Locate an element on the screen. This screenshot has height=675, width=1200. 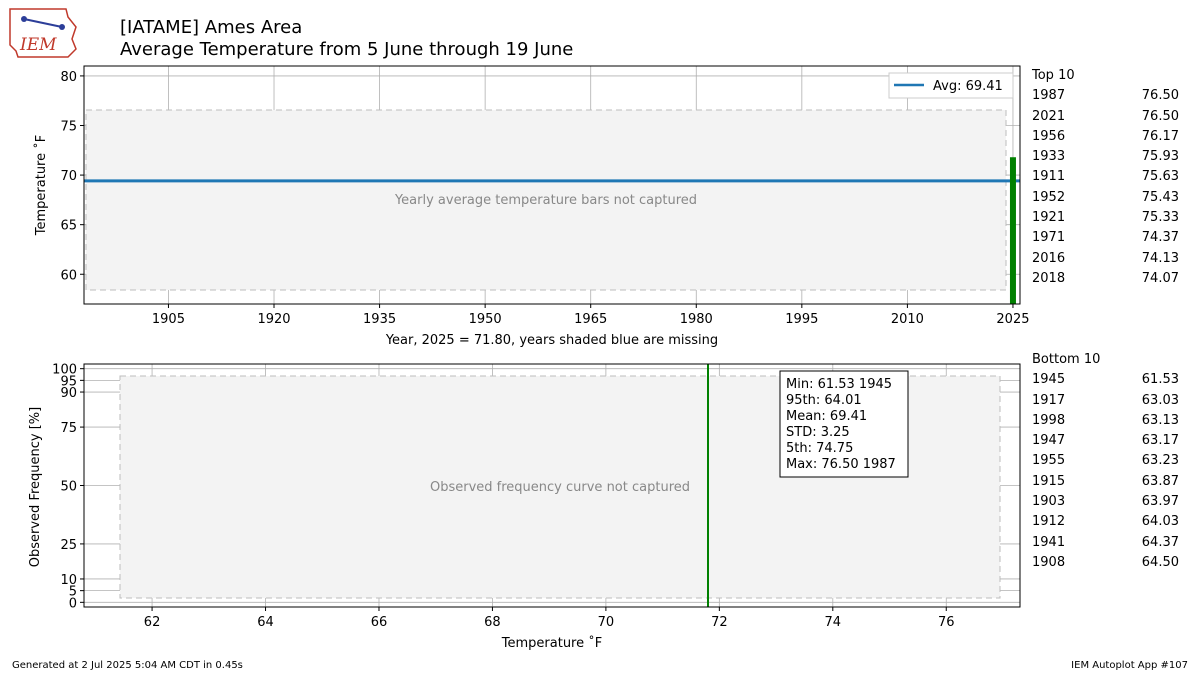
top-ytick-label: 65 is located at coordinates (68, 226).